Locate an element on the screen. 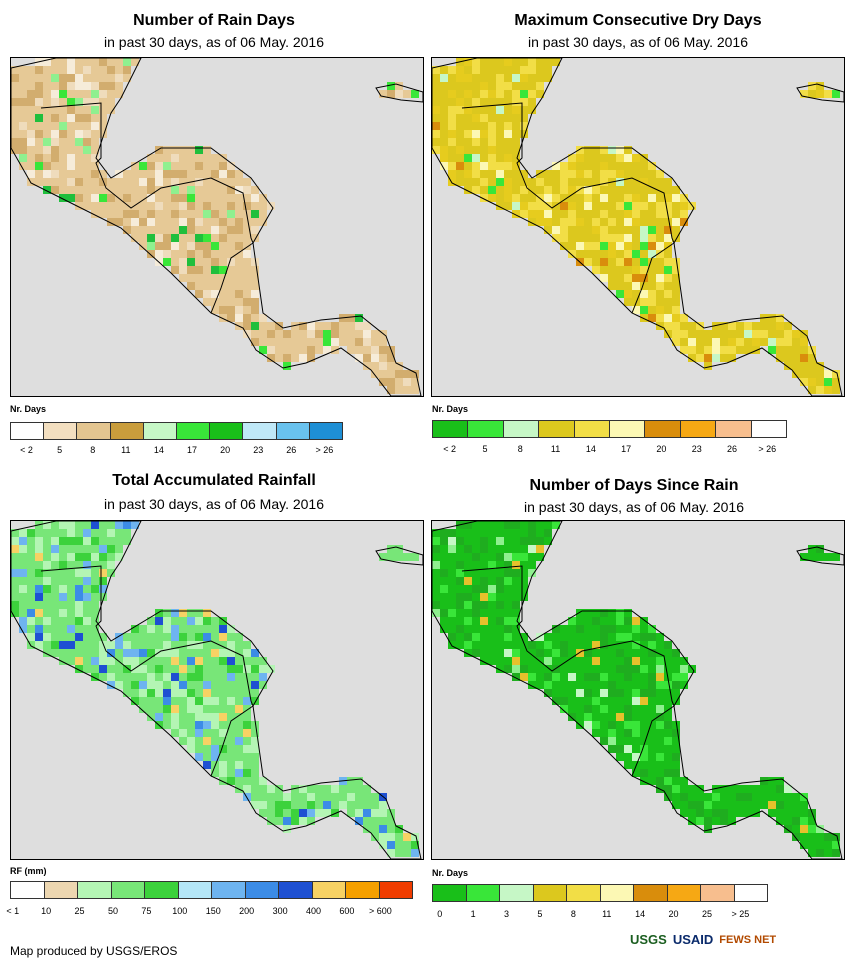 This screenshot has width=854, height=970. legend-tick-label: 100 is located at coordinates (180, 911).